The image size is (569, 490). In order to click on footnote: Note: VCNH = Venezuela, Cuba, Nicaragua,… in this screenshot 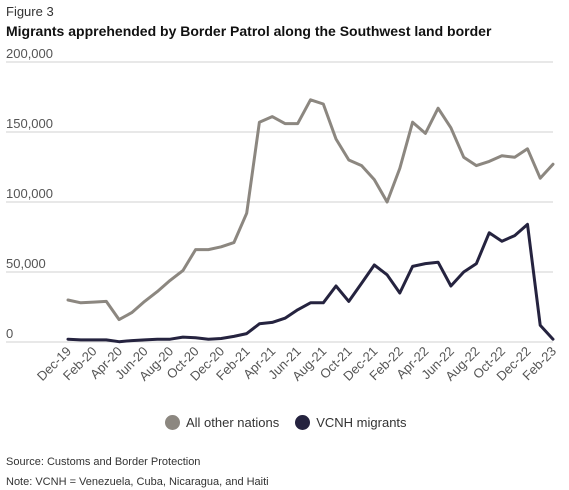, I will do `click(137, 482)`.